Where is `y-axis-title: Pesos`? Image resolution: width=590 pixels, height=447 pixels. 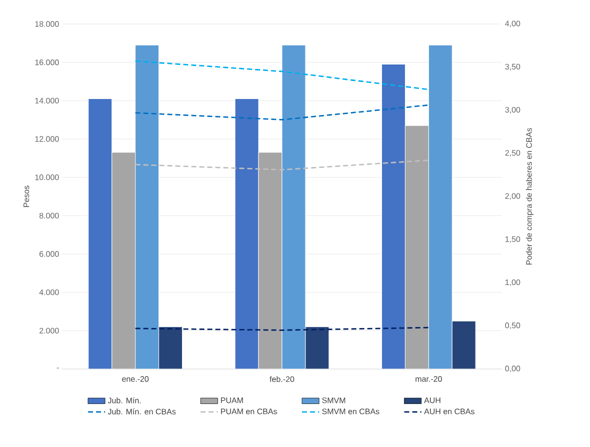 y-axis-title: Pesos is located at coordinates (27, 196).